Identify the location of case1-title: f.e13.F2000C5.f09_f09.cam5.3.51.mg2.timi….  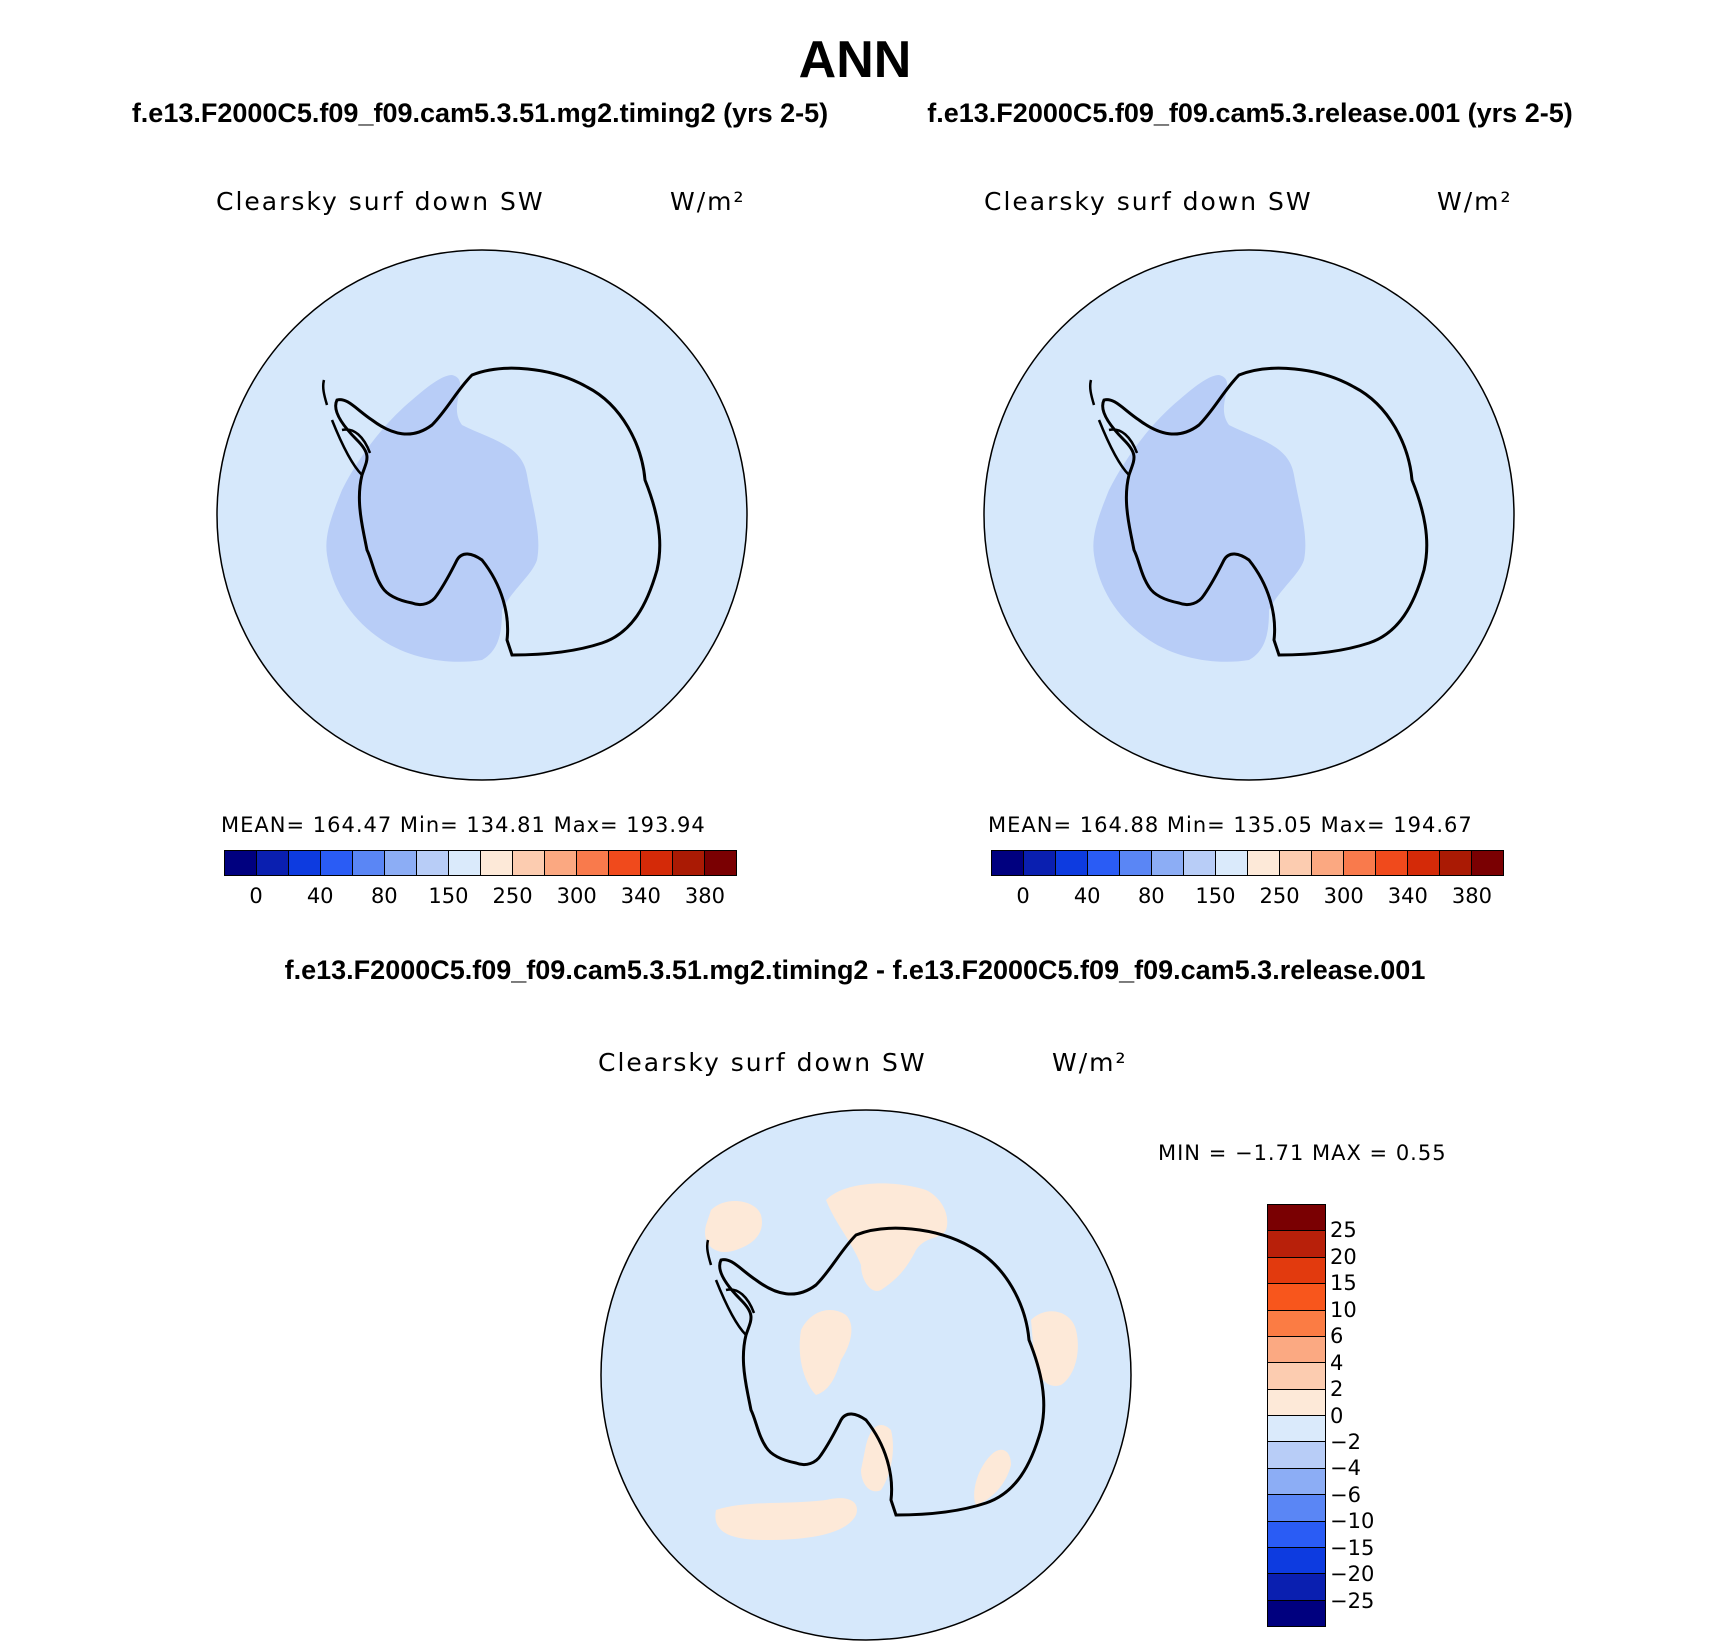
(480, 113).